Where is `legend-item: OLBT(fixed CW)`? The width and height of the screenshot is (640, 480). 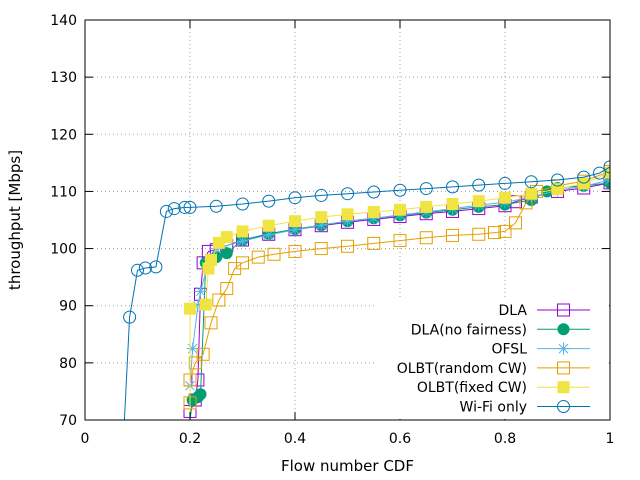
legend-item: OLBT(fixed CW) is located at coordinates (503, 388).